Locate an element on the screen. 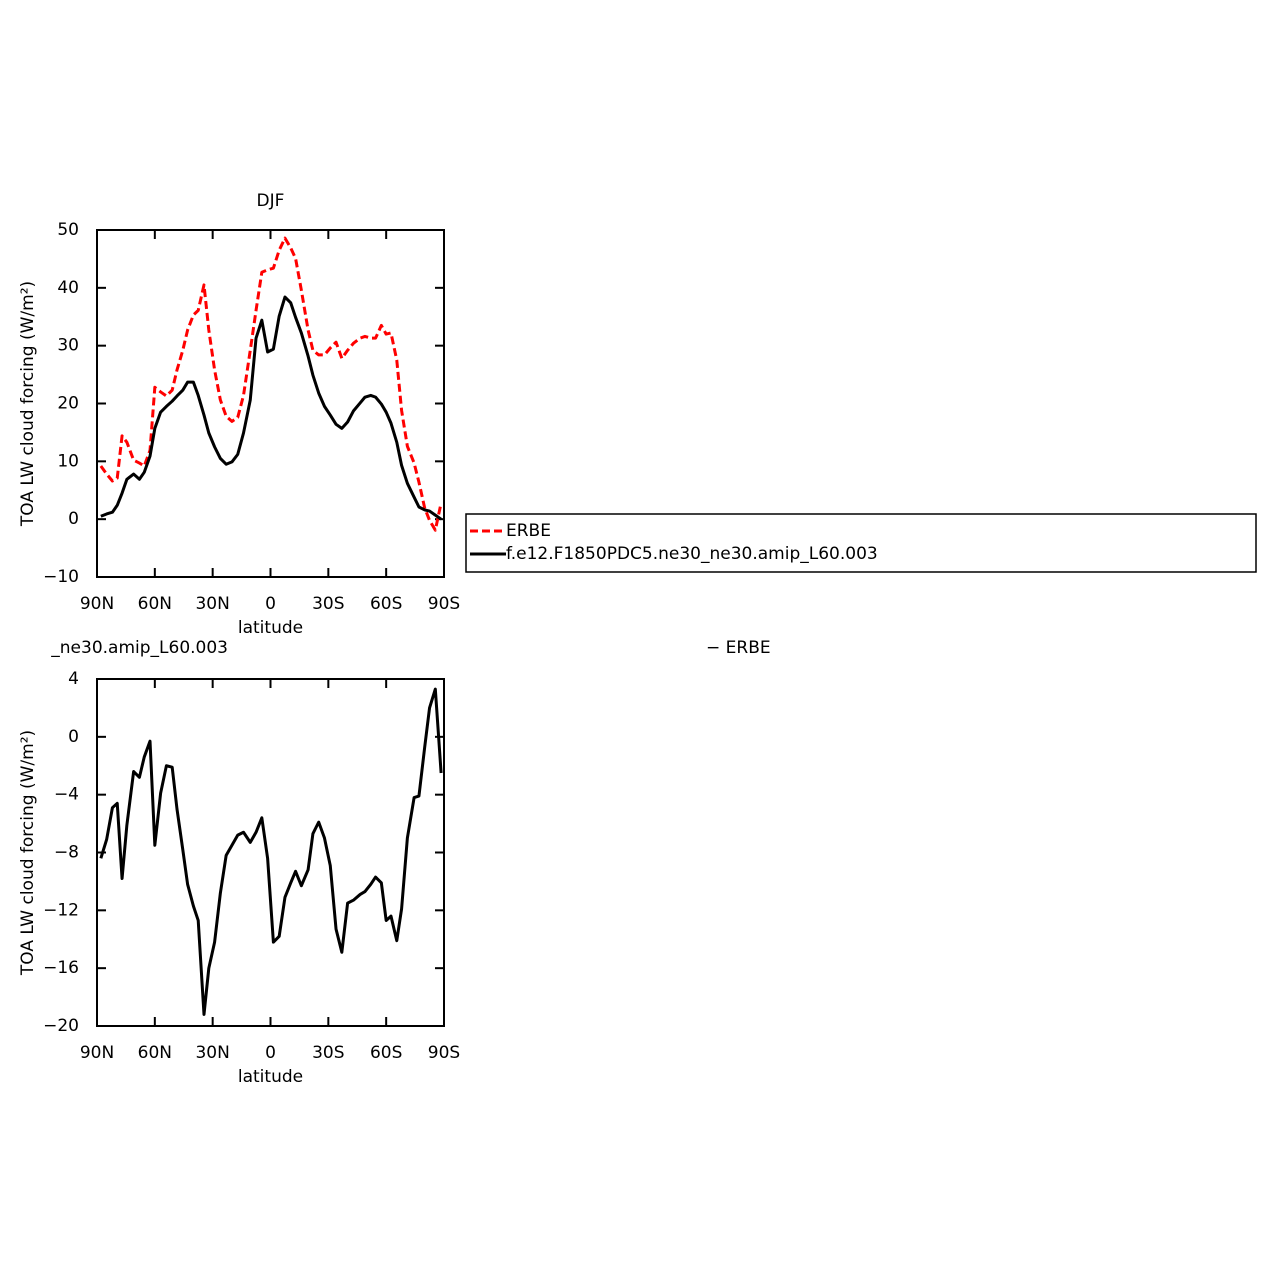 This screenshot has height=1275, width=1275. y-tick-label: −12 is located at coordinates (61, 910).